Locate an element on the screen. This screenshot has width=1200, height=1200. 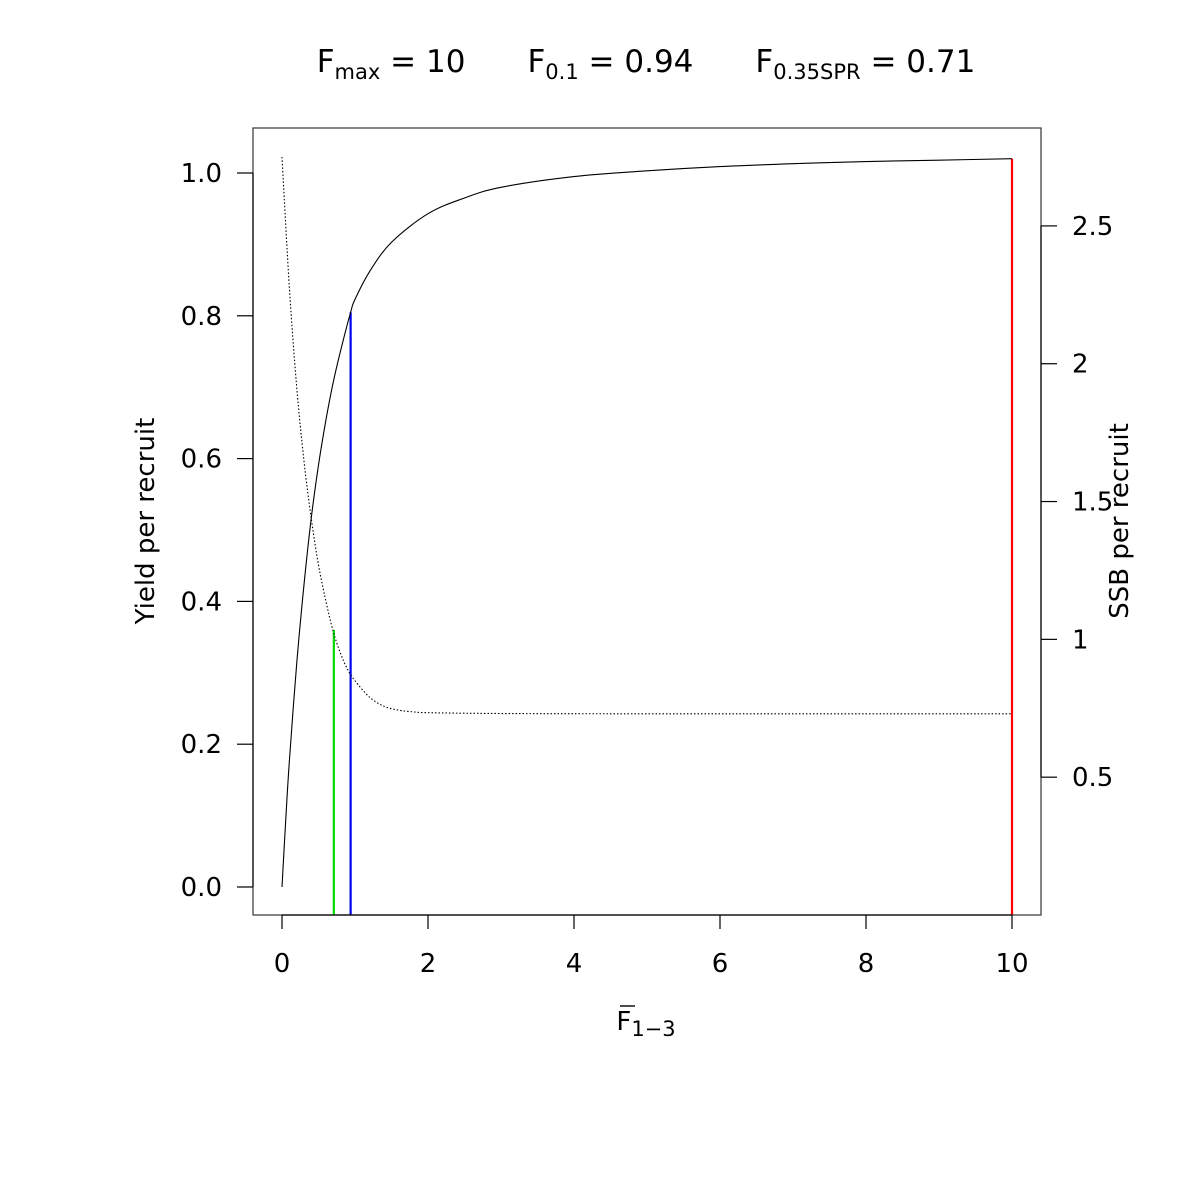
title-part-1-value: = 0.94 is located at coordinates (636, 62).